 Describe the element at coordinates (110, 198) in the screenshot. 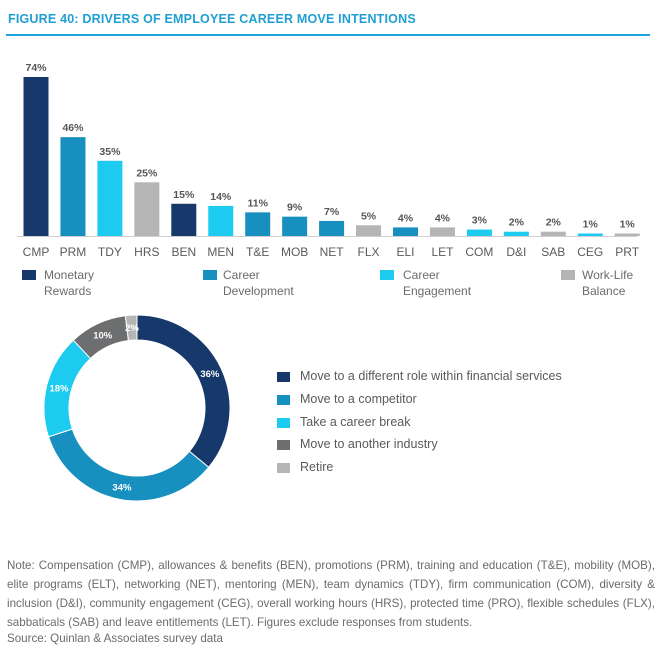

I see `bar-tdy` at that location.